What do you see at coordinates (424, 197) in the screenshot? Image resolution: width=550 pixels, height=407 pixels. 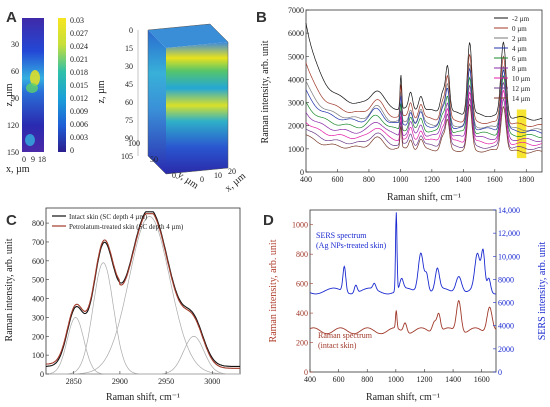 I see `x-axis-label-b: Raman shift, cm⁻¹` at bounding box center [424, 197].